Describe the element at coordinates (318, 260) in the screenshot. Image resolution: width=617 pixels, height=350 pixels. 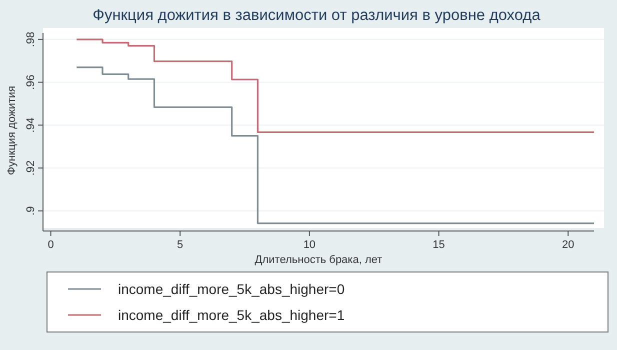
I see `x-axis-title: Длительность брака, лет` at that location.